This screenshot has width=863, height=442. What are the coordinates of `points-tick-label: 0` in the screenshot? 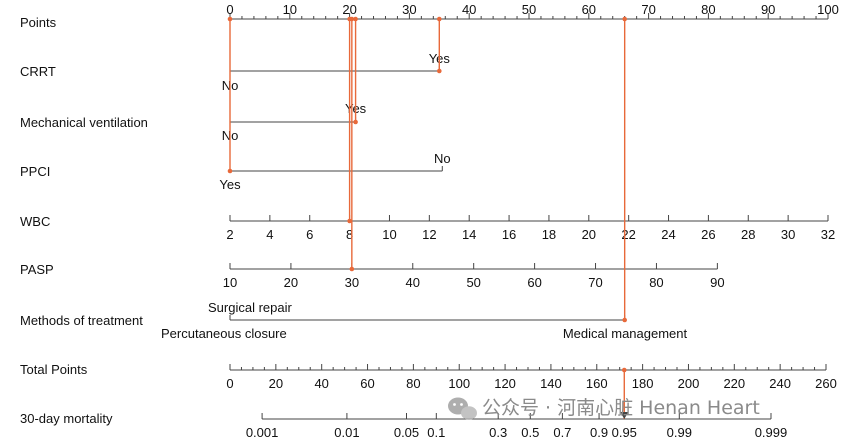 It's located at (229, 9).